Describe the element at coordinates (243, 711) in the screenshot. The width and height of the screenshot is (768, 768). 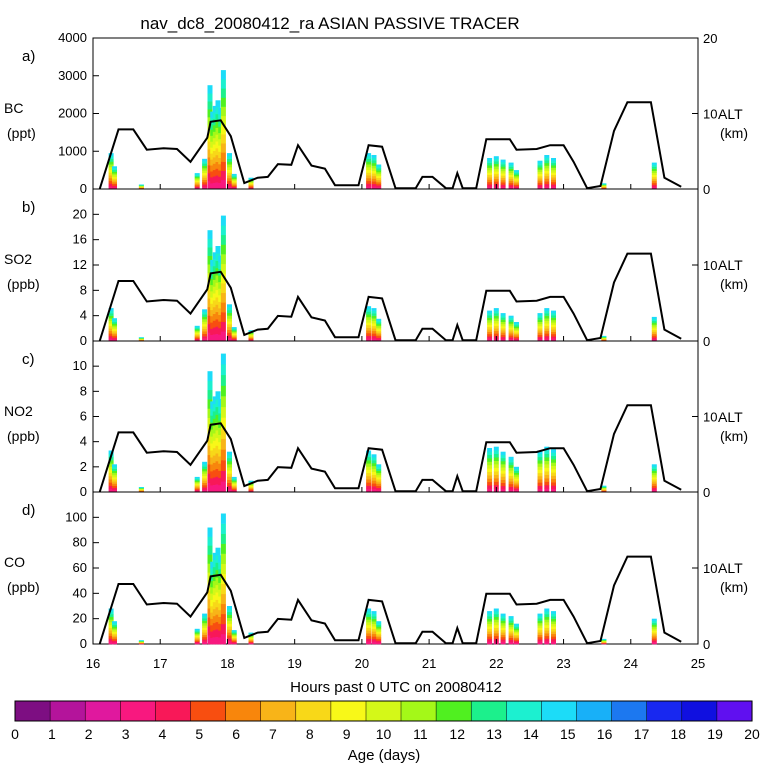
I see `colorbar-swatch` at that location.